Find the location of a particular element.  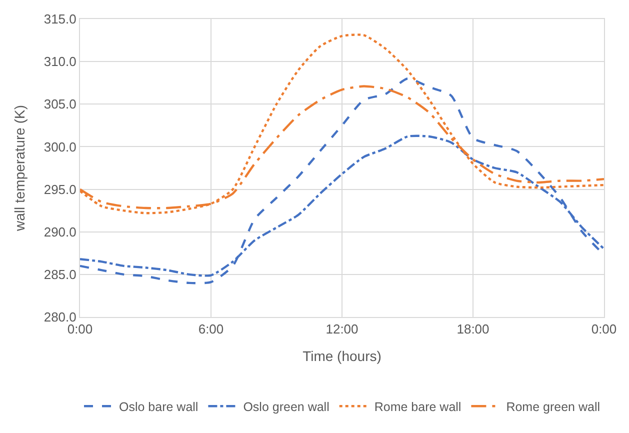

y-axis-title: wall temperature (K) is located at coordinates (19, 168).